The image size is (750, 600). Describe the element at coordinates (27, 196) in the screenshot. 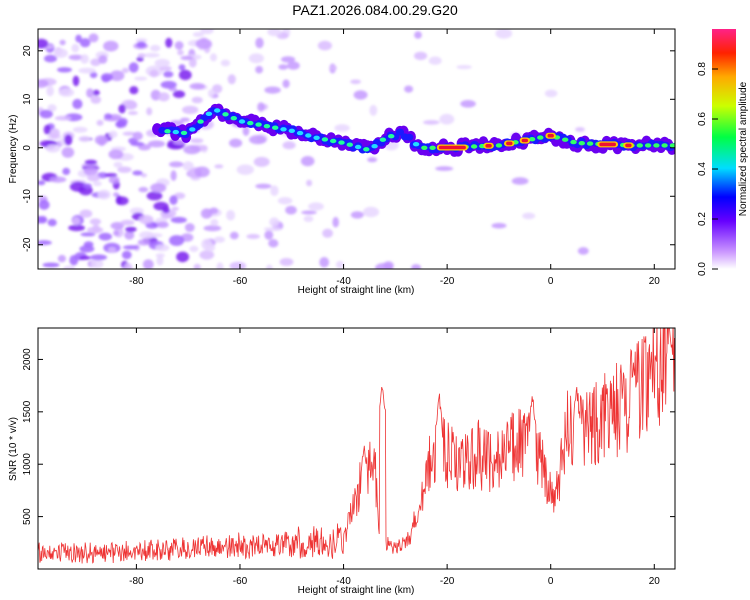

I see `y-tick-label: -10` at that location.